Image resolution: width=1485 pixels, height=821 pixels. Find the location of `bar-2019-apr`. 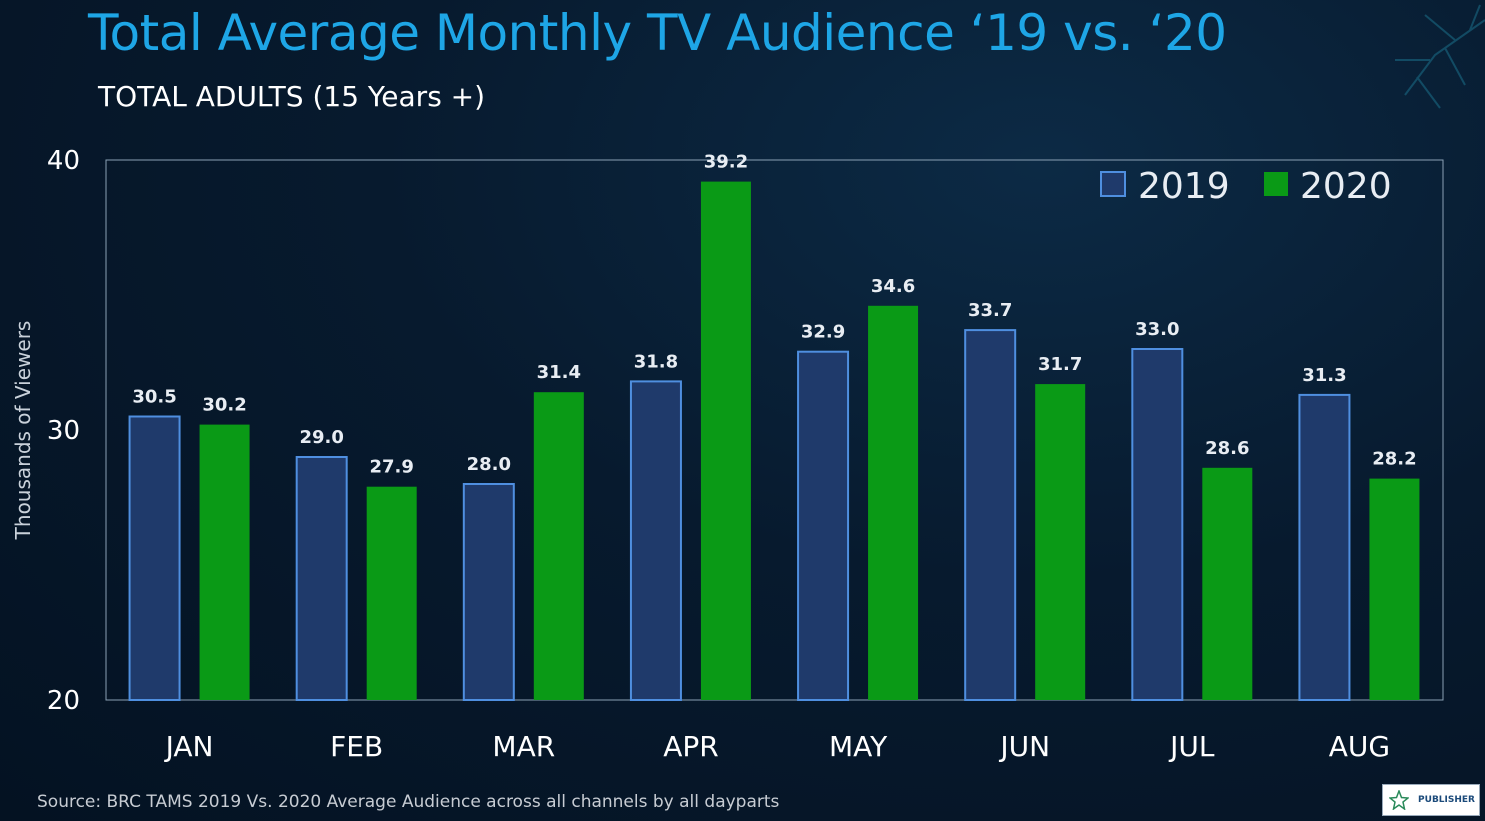

bar-2019-apr is located at coordinates (655, 540).